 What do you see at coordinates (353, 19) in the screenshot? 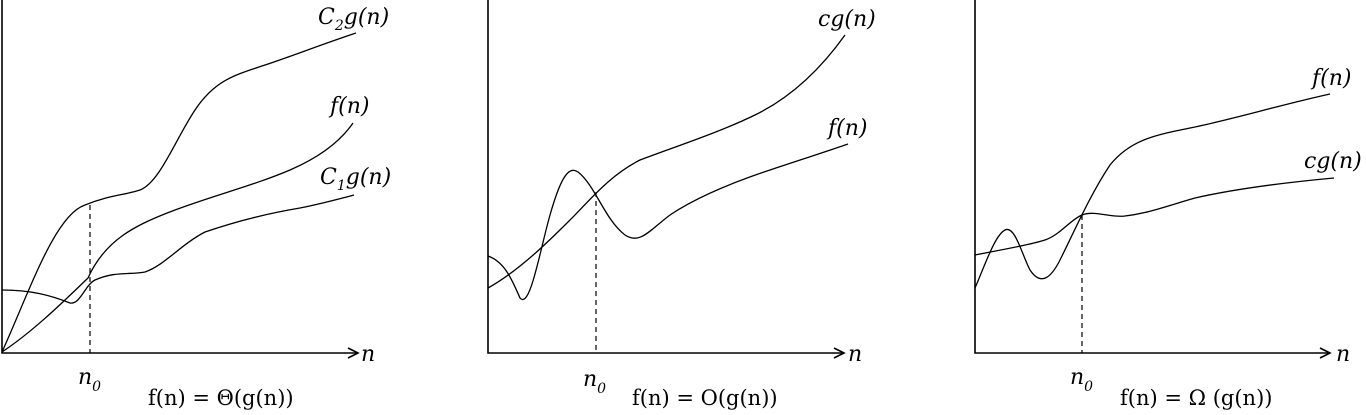
I see `theta-upper-label: C2g(n)` at bounding box center [353, 19].